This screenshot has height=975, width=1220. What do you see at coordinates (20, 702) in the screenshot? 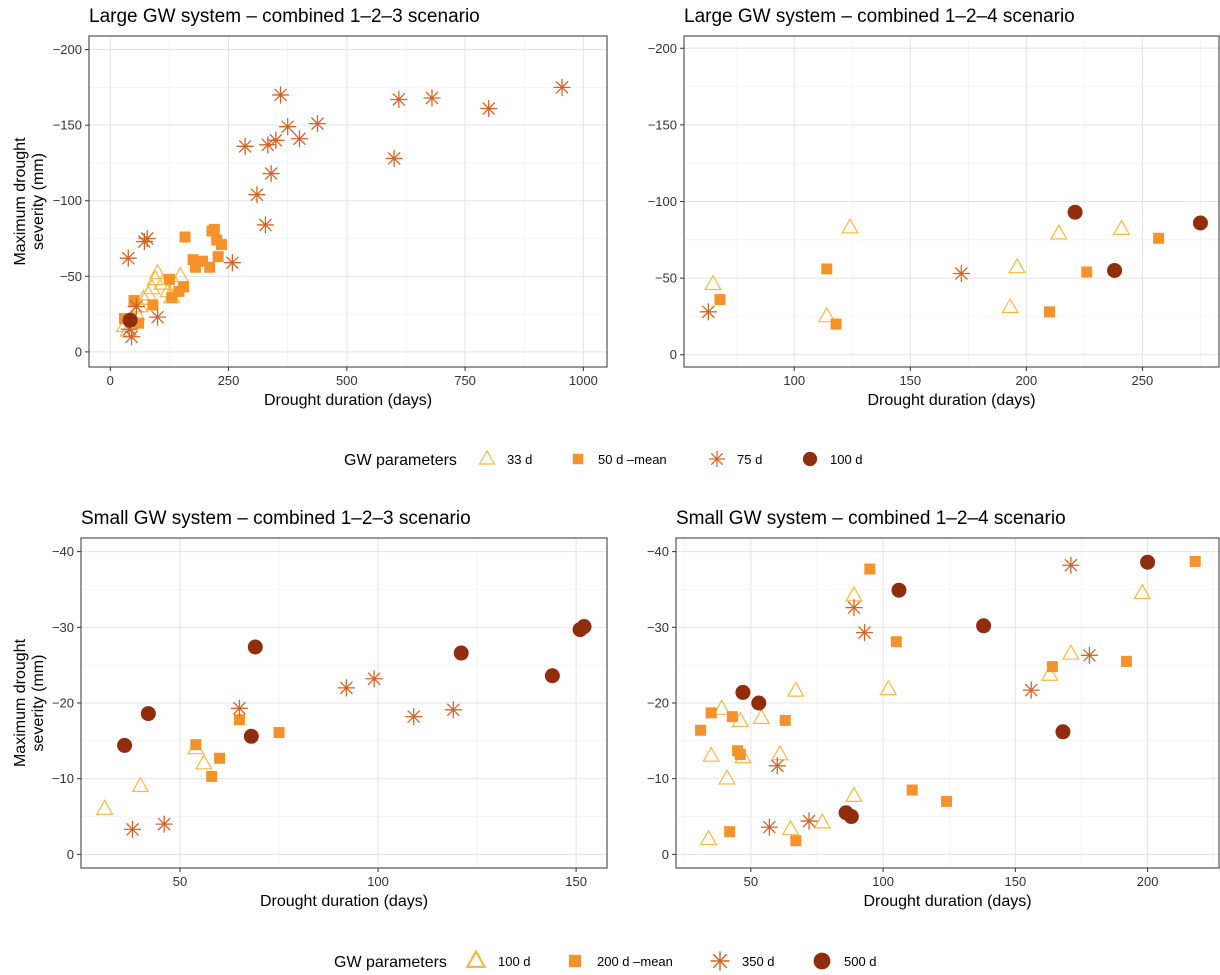
I see `y-axis-label-line: Maximum drought` at bounding box center [20, 702].